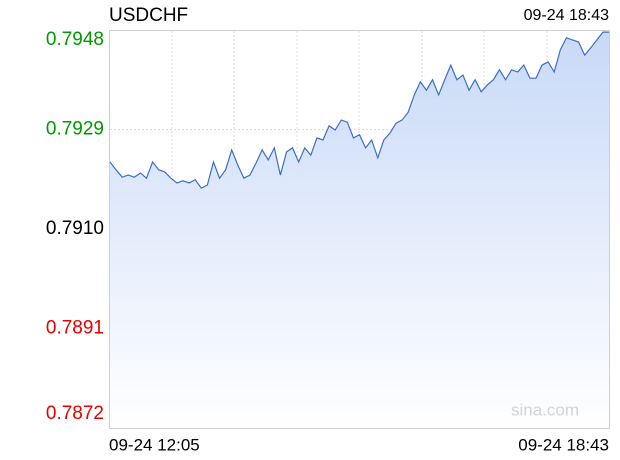 The width and height of the screenshot is (620, 460). What do you see at coordinates (148, 15) in the screenshot?
I see `chart-title: USDCHF` at bounding box center [148, 15].